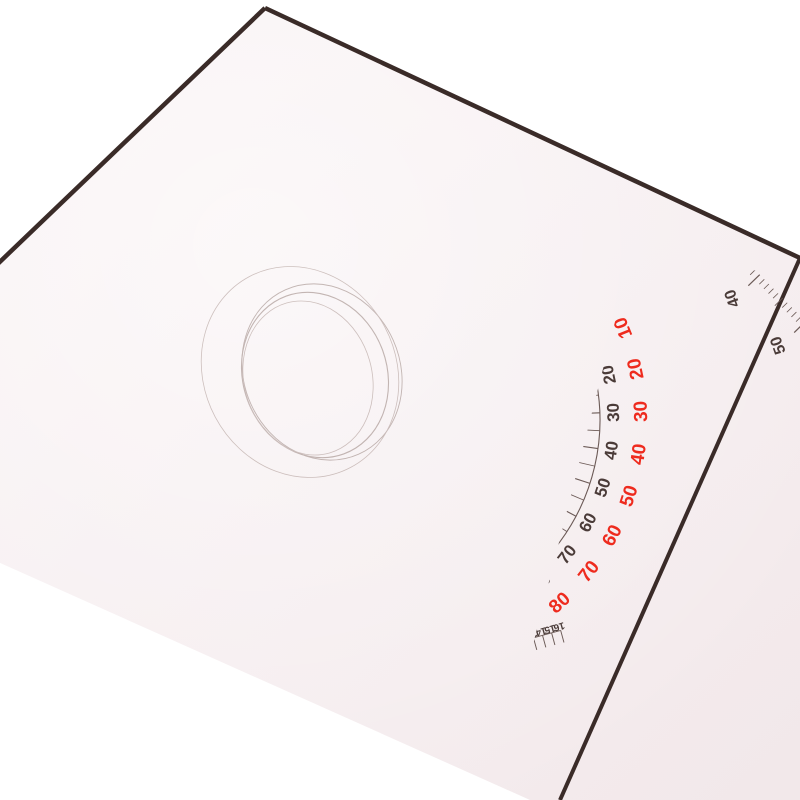 Image resolution: width=800 pixels, height=800 pixels. What do you see at coordinates (559, 626) in the screenshot?
I see `small-scale-label-26: 16` at bounding box center [559, 626].